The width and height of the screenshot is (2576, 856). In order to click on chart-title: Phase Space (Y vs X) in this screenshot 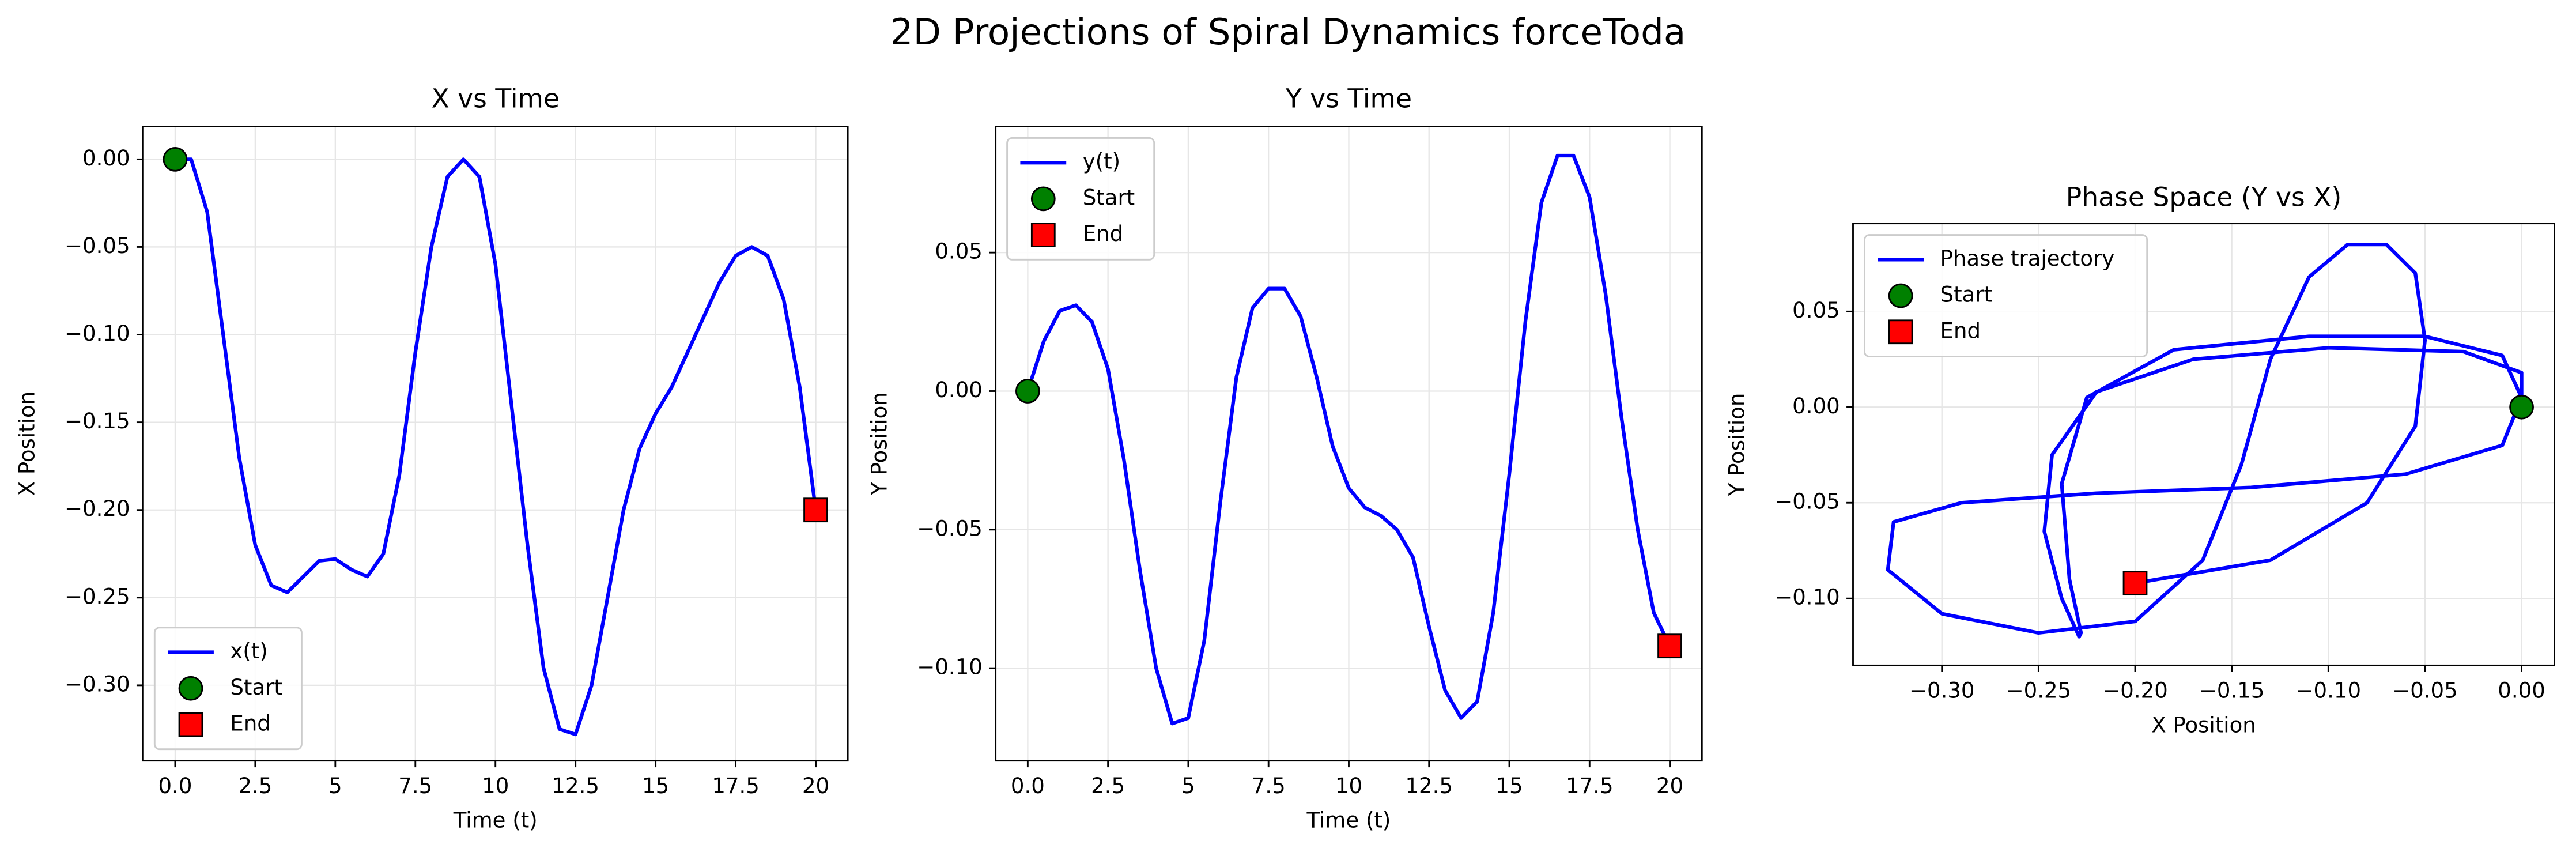, I will do `click(2203, 197)`.